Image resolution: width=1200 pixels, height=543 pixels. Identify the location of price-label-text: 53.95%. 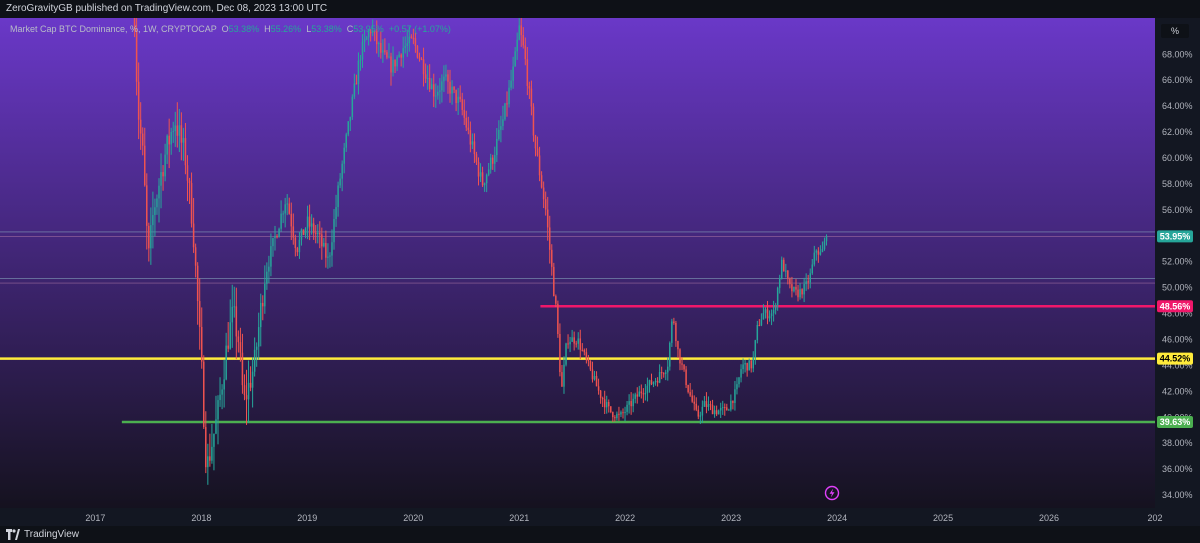
(1175, 236).